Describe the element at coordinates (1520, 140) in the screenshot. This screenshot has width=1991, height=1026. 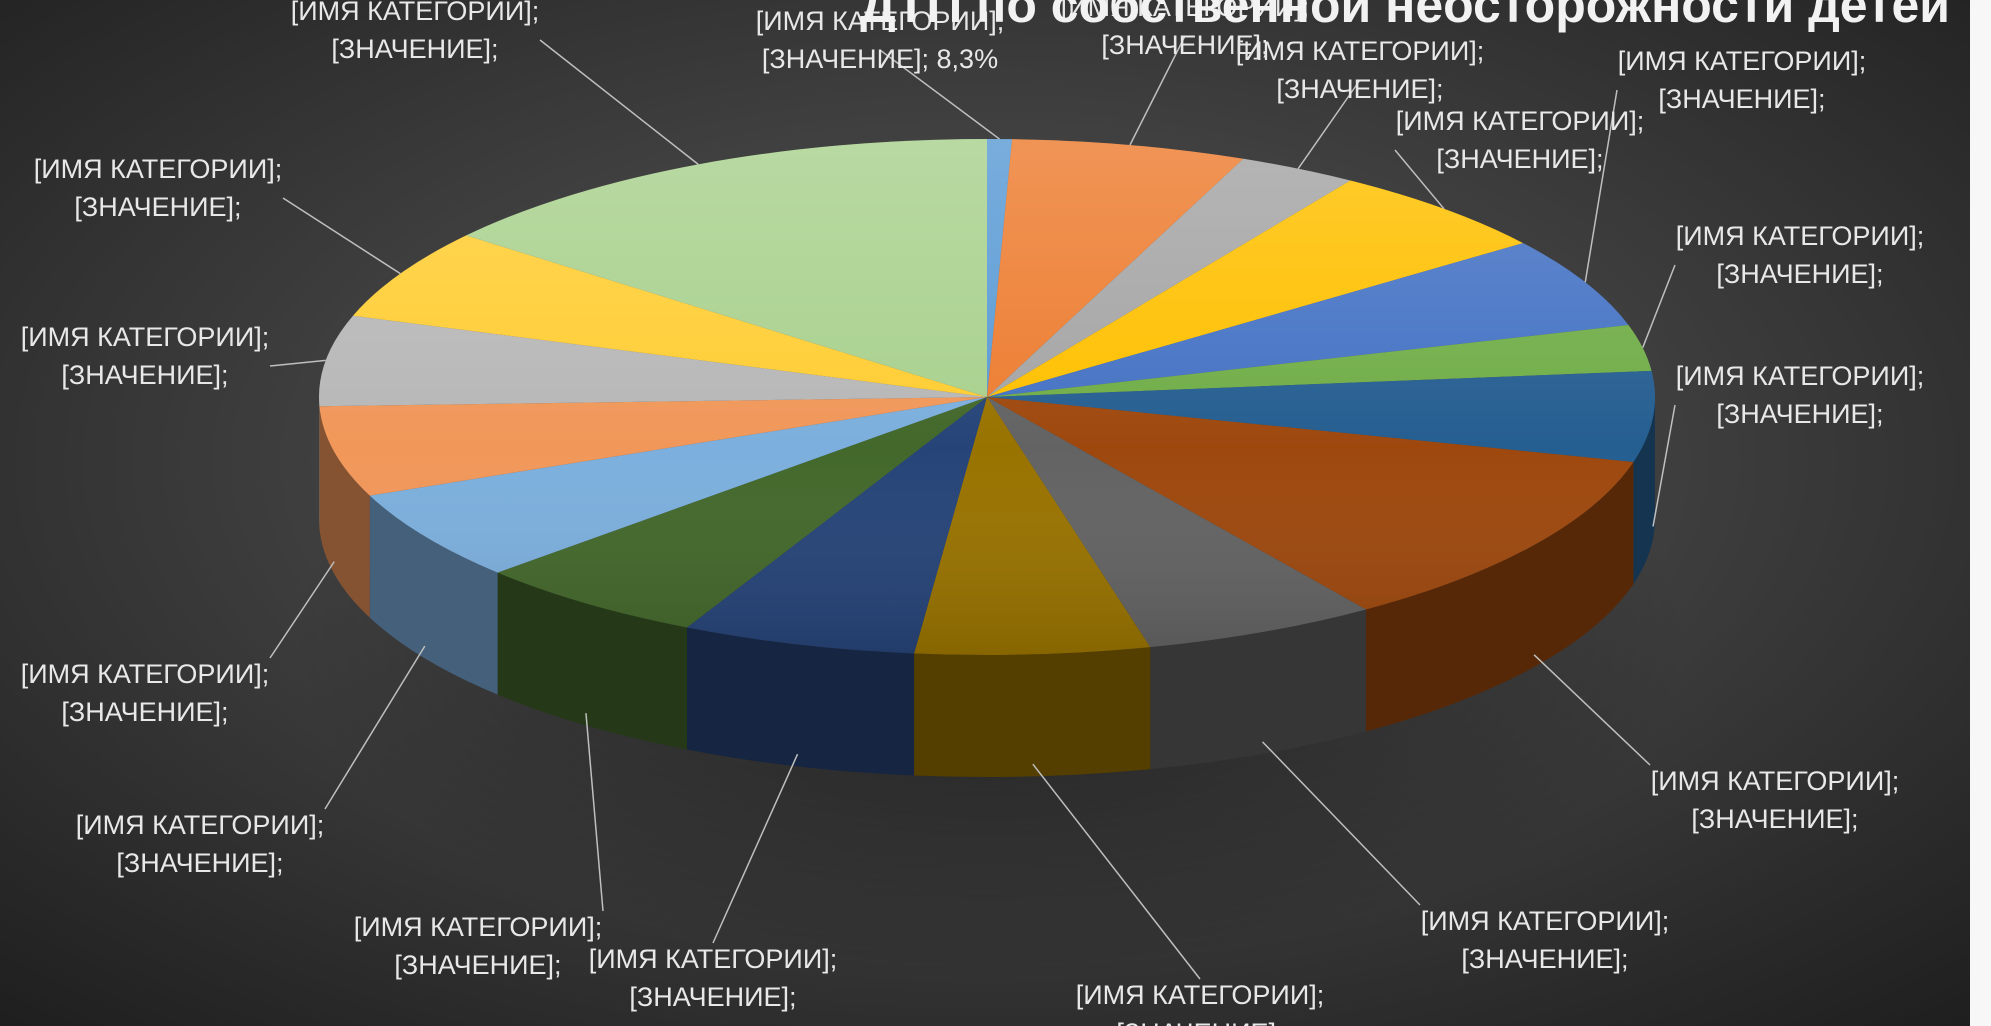
I see `data-label-3: [ИМЯ КАТЕГОРИИ]; [ЗНАЧЕНИЕ];` at that location.